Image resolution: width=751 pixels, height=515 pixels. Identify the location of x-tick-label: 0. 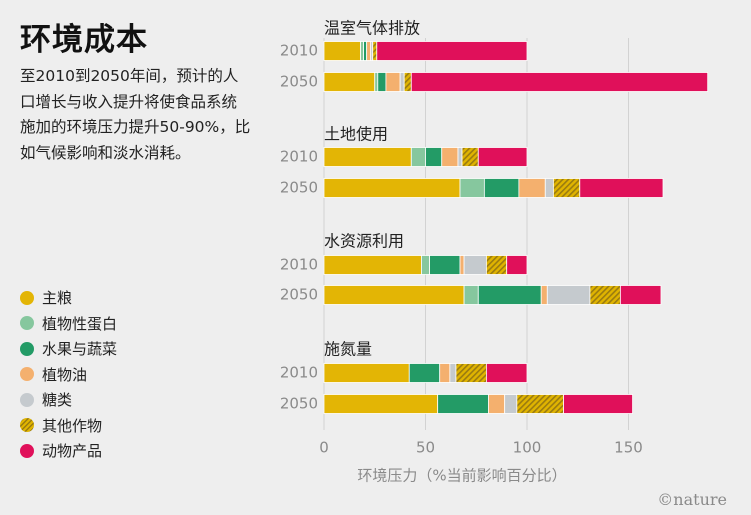
(324, 448).